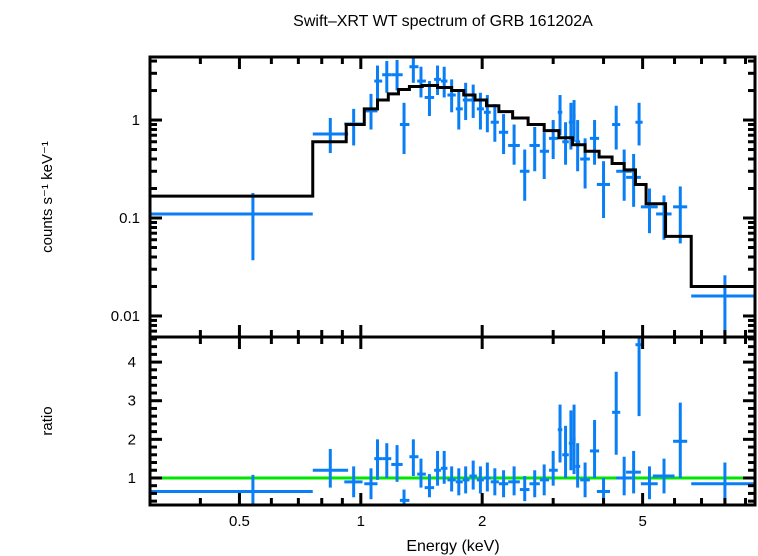  What do you see at coordinates (361, 521) in the screenshot?
I see `x-tick-label: 1` at bounding box center [361, 521].